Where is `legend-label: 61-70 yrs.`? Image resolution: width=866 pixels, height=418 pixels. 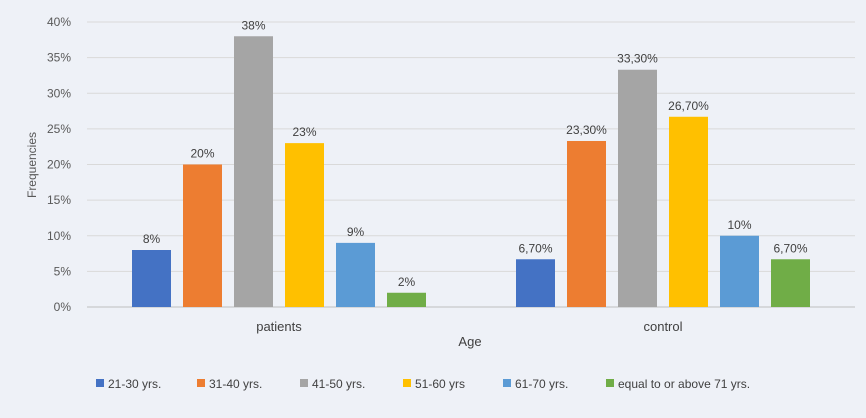 legend-label: 61-70 yrs. is located at coordinates (541, 384).